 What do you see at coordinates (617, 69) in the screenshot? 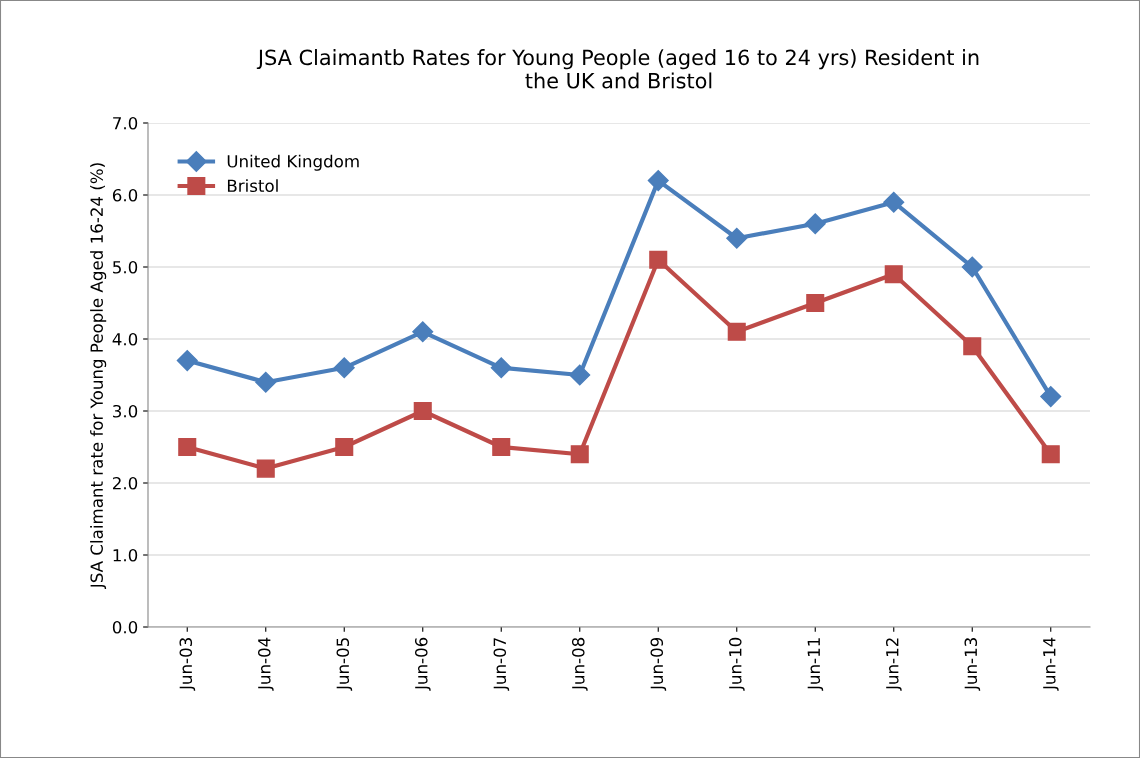
I see `chart-title: JSA Claimantb Rates for Young People (aged 16 to 24 yrs) Resident in the UK and Bristol` at bounding box center [617, 69].